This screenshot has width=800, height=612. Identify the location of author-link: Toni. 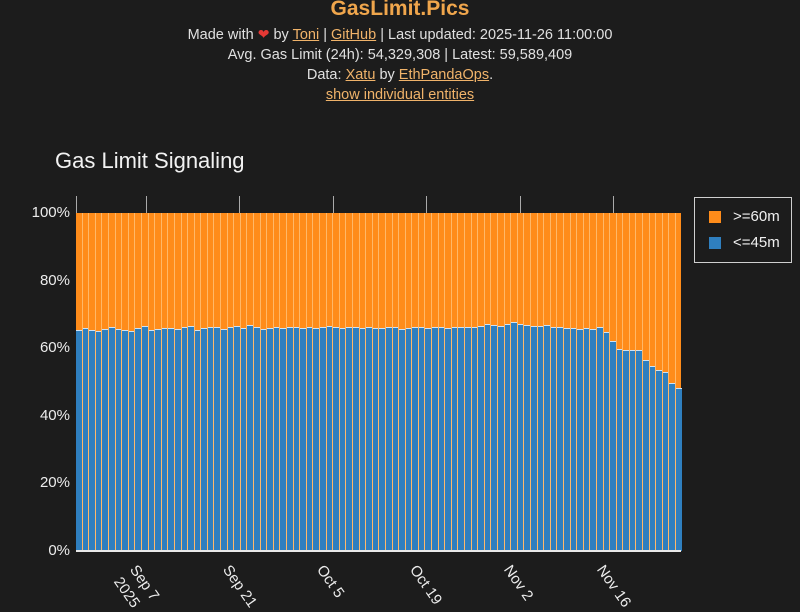
(306, 35).